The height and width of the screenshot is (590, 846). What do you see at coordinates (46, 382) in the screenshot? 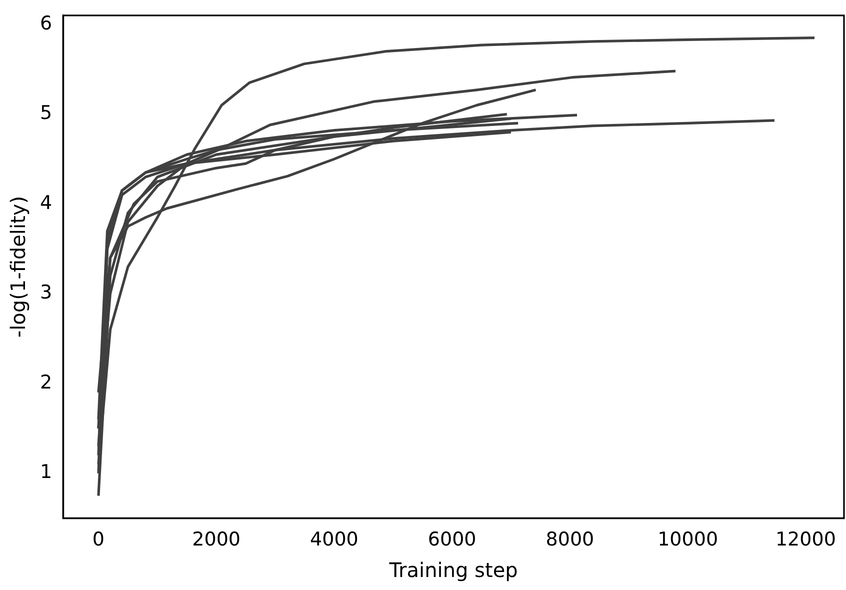
I see `y-tick-label: 2` at bounding box center [46, 382].